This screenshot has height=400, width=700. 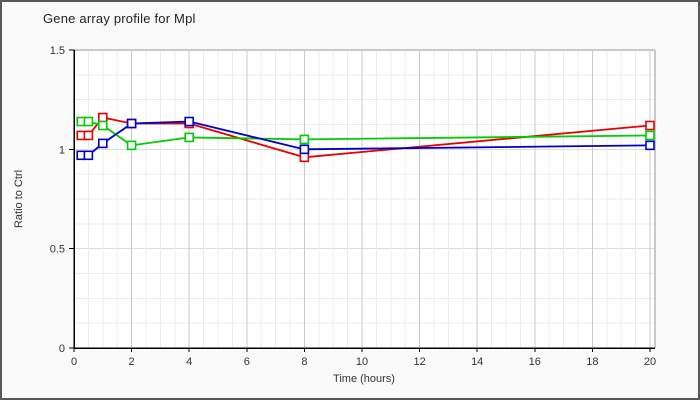 I want to click on x-tick-label: 12, so click(x=419, y=362).